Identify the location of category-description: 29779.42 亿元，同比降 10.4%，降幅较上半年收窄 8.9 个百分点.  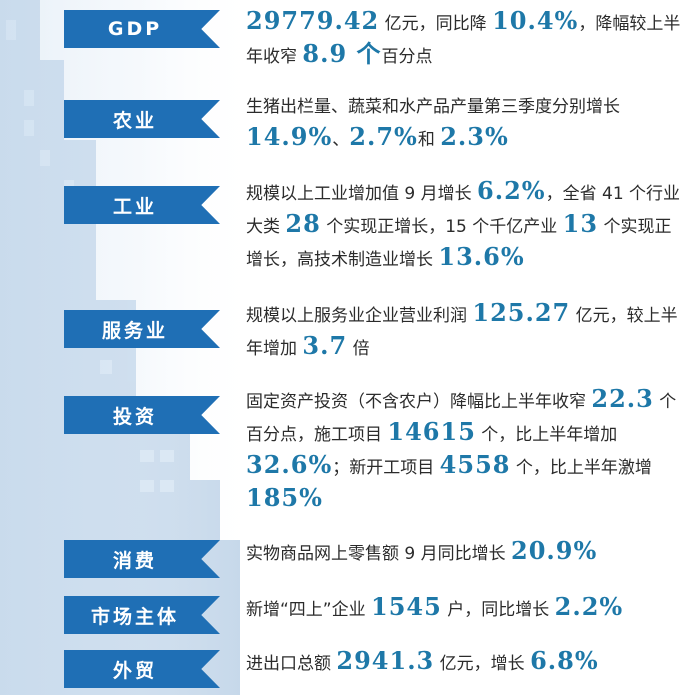
(466, 39).